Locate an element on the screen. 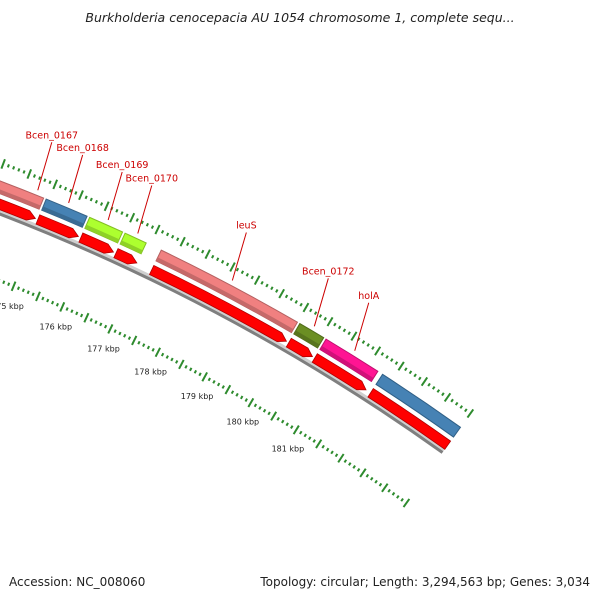 The image size is (600, 600). scale-label: 178 kbp is located at coordinates (150, 371).